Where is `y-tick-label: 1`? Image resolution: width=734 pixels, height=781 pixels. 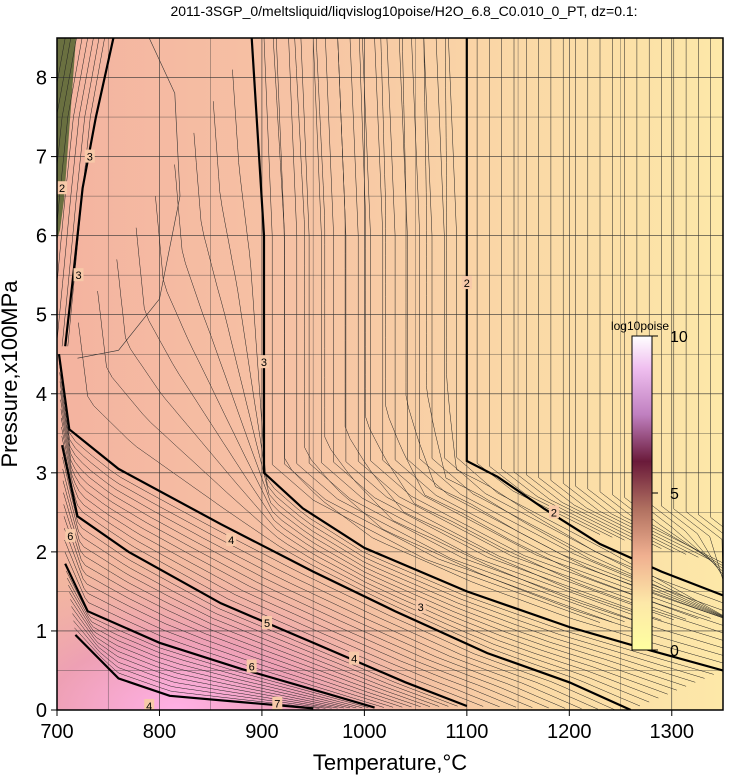
y-tick-label: 1 is located at coordinates (41, 632).